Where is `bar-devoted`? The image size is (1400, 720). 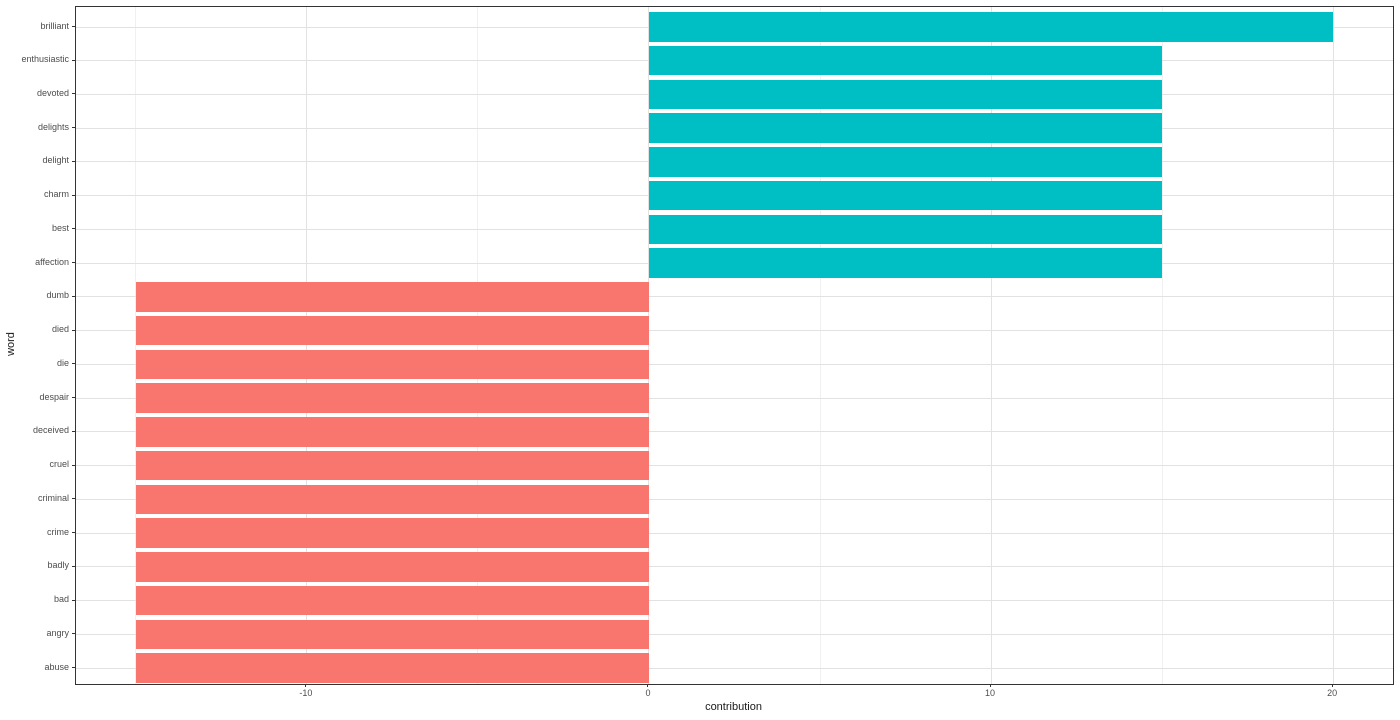
bar-devoted is located at coordinates (905, 94).